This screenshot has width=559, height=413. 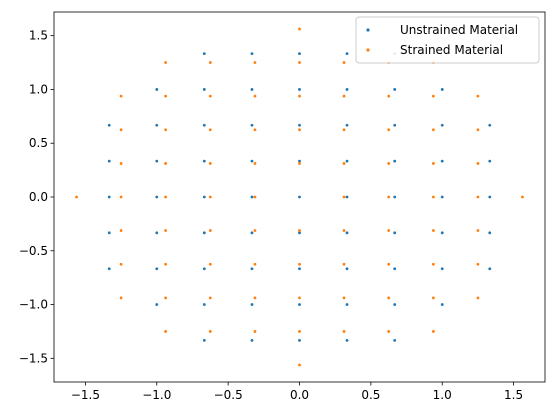 I want to click on y-tick-label-1: −1.0, so click(x=33, y=305).